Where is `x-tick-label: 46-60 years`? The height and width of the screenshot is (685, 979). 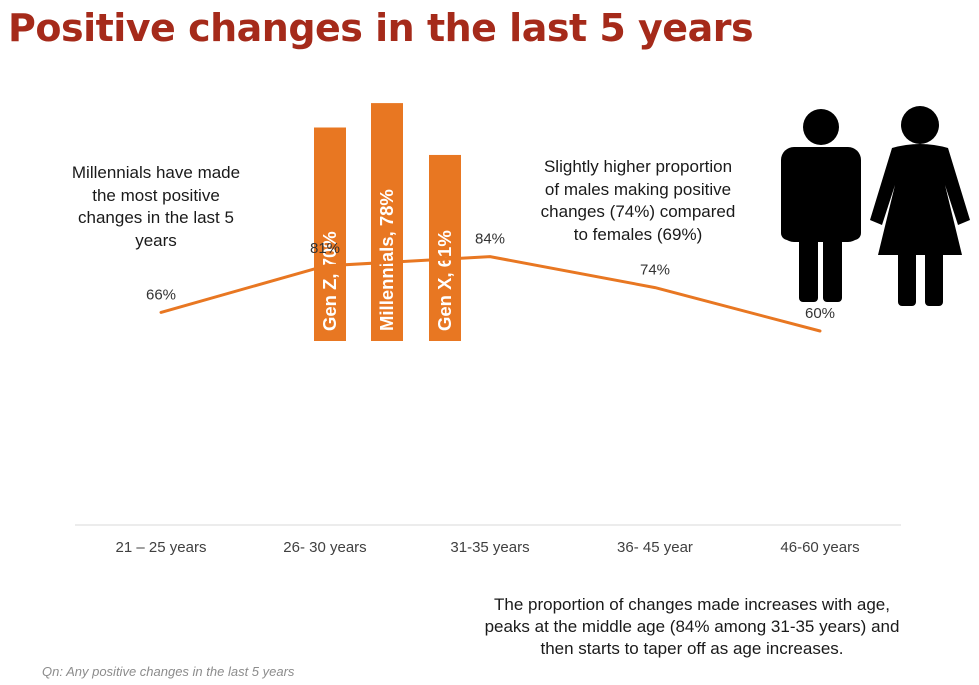
x-tick-label: 46-60 years is located at coordinates (819, 547).